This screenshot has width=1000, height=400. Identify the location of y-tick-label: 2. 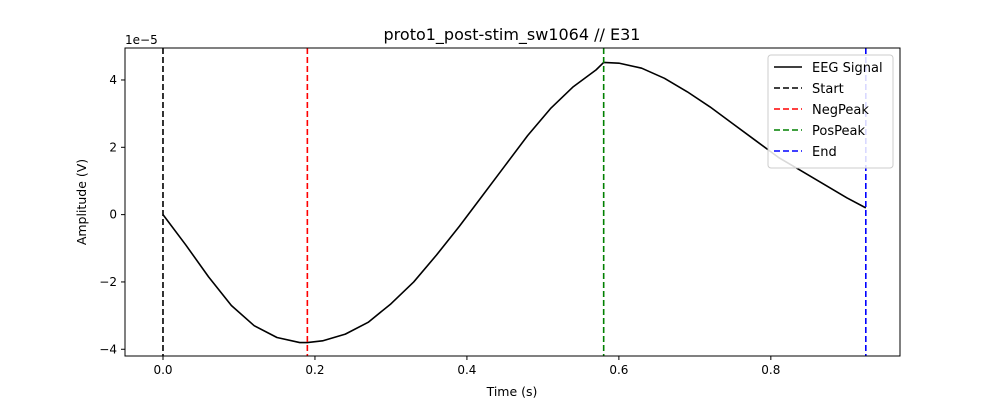
(113, 147).